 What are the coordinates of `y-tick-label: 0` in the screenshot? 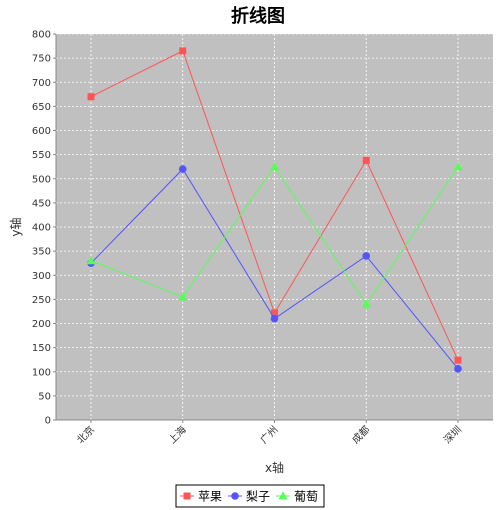 It's located at (48, 421).